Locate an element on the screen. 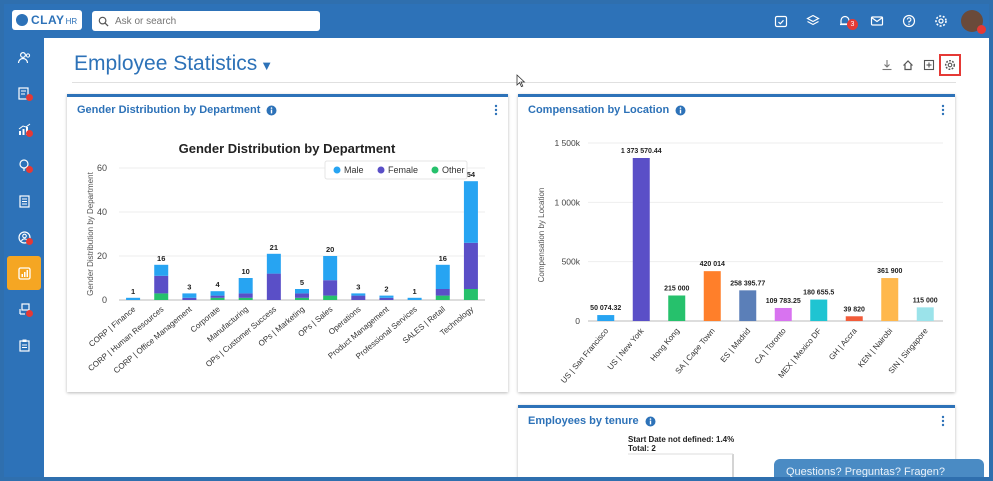 The height and width of the screenshot is (481, 993). y-axis-label: Gender Distribution by Department is located at coordinates (90, 233).